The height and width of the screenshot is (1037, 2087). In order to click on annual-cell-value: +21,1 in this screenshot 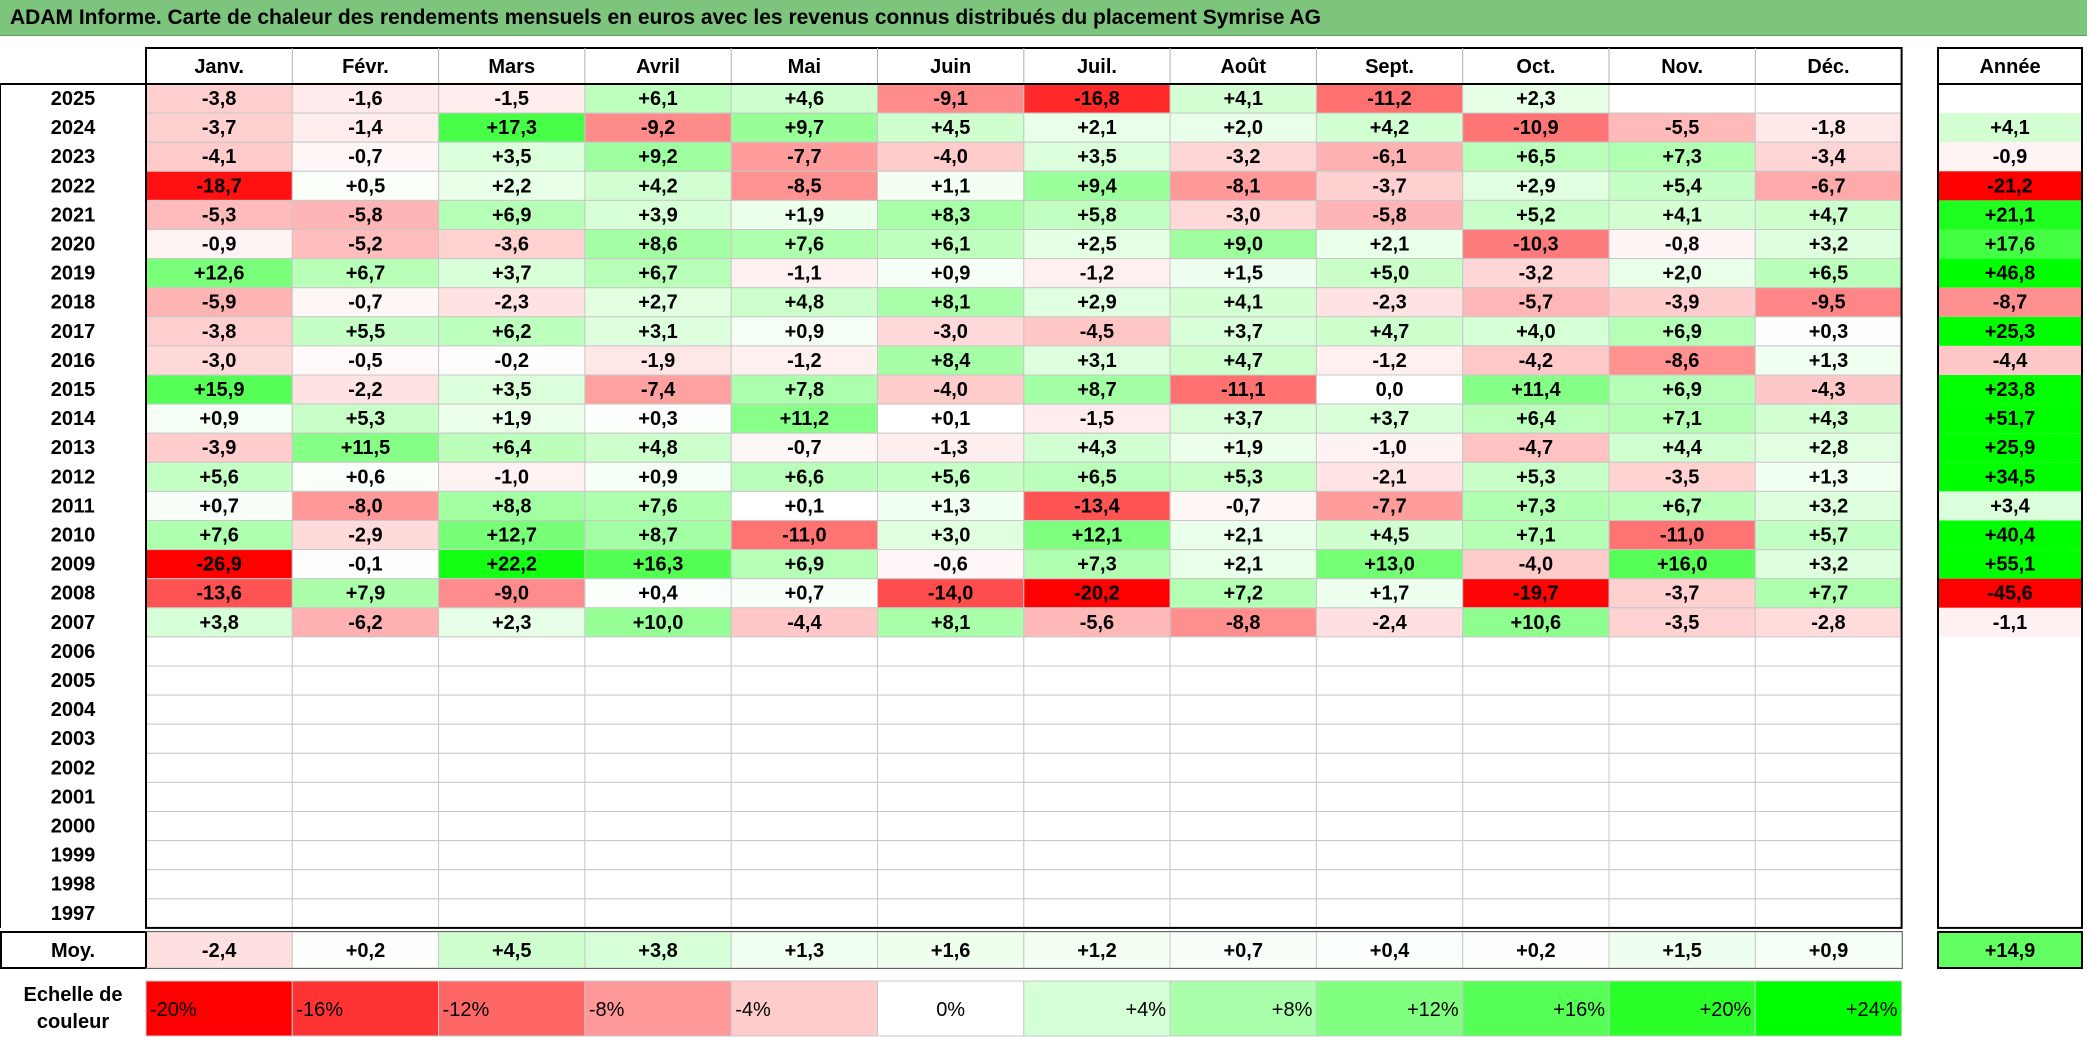, I will do `click(2010, 215)`.